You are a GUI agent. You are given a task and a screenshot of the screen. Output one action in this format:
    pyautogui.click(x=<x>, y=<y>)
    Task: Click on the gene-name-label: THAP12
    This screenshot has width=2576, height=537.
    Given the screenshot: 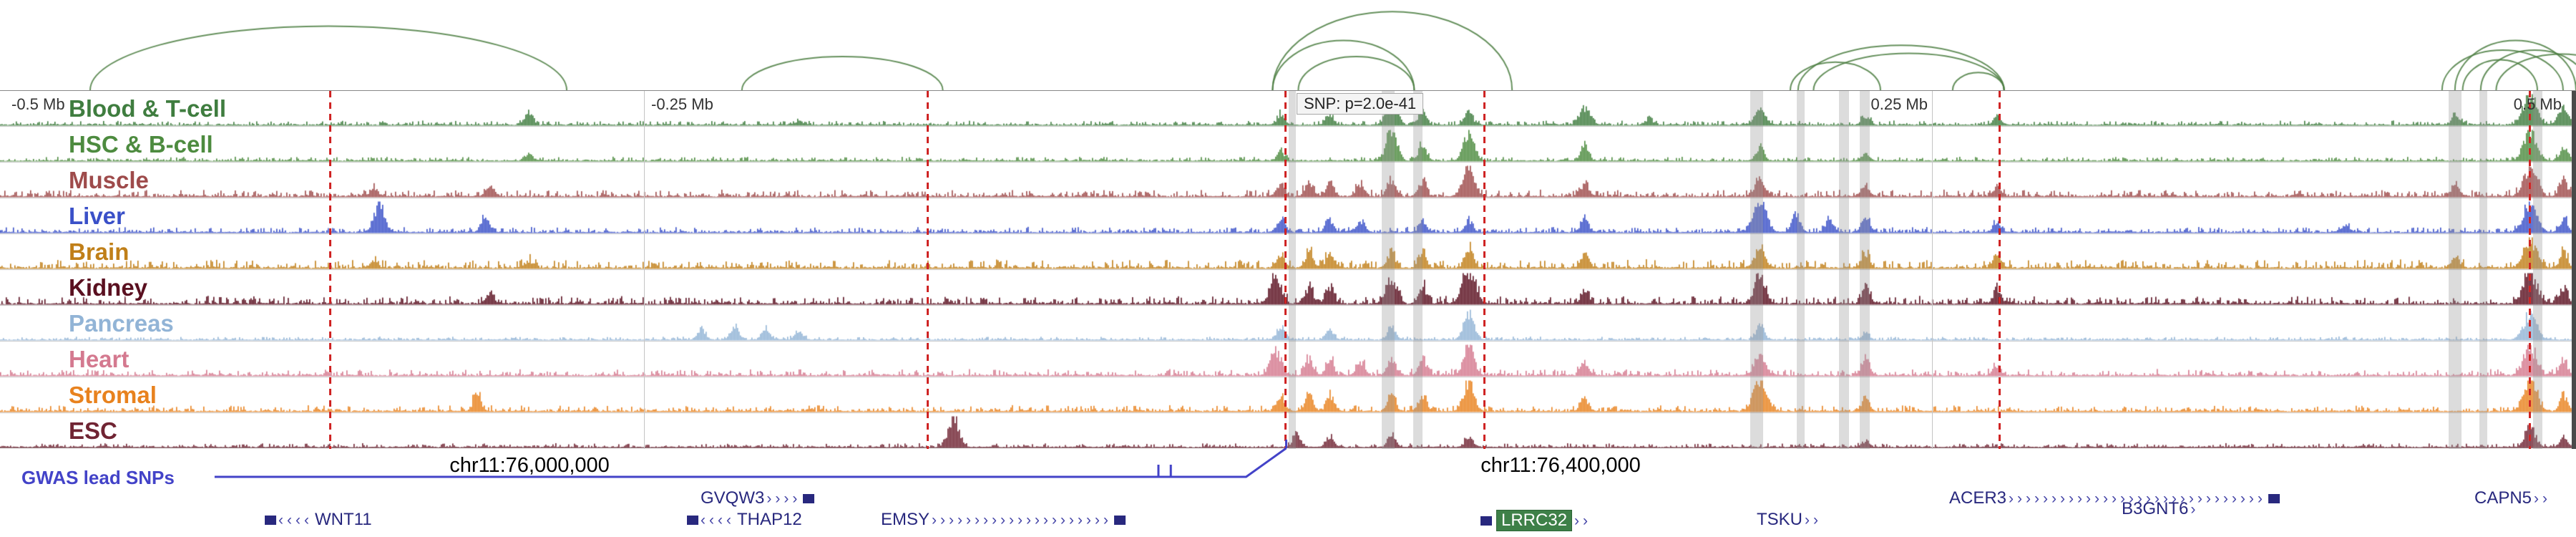 What is the action you would take?
    pyautogui.click(x=769, y=519)
    